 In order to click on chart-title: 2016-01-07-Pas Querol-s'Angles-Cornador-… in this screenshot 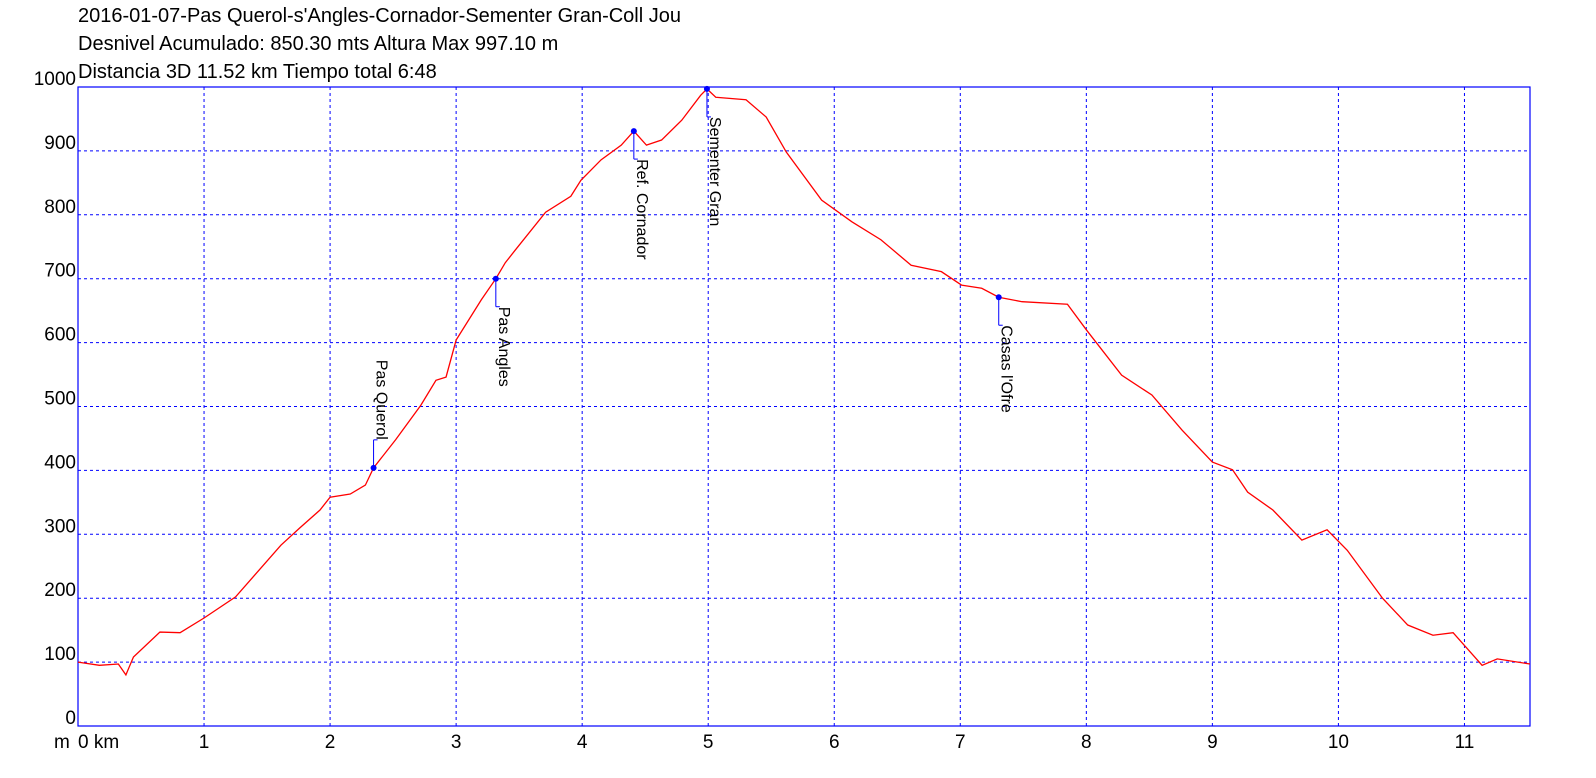, I will do `click(379, 16)`.